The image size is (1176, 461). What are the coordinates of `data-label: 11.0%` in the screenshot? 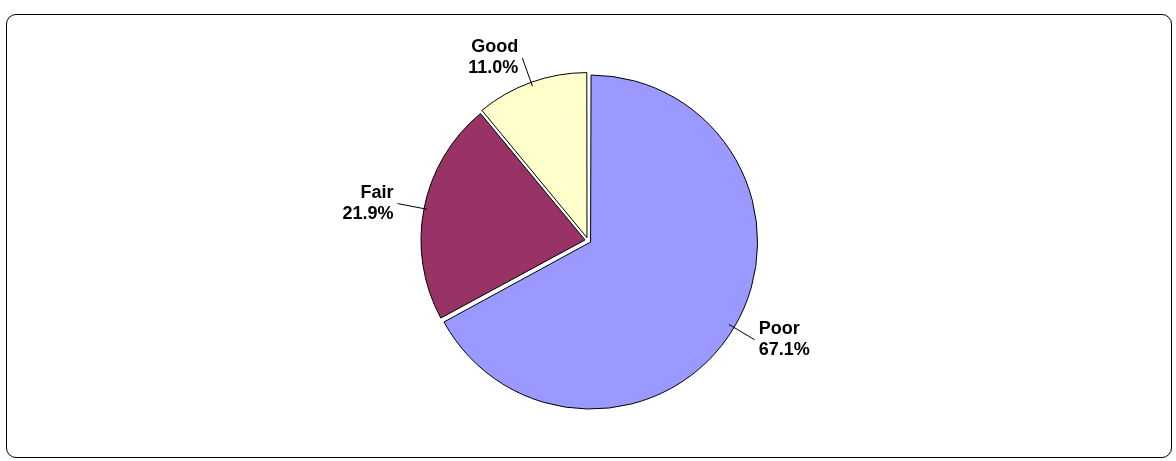 It's located at (493, 67).